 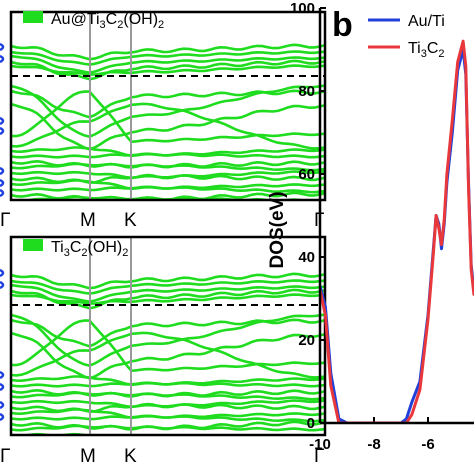 What do you see at coordinates (89, 249) in the screenshot?
I see `legend-label-bottom: Ti3C2(OH)2` at bounding box center [89, 249].